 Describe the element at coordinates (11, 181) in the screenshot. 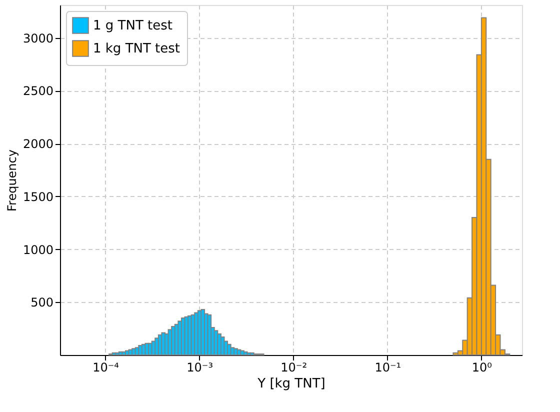

I see `y-axis-title: Frequency` at that location.